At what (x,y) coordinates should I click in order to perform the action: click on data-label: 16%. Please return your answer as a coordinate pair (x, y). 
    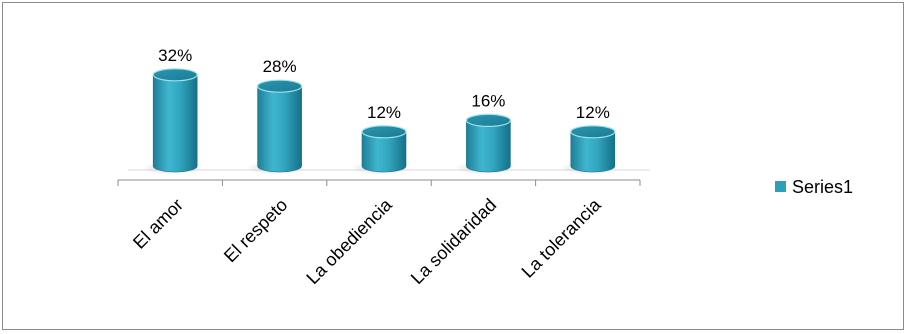
    Looking at the image, I should click on (488, 100).